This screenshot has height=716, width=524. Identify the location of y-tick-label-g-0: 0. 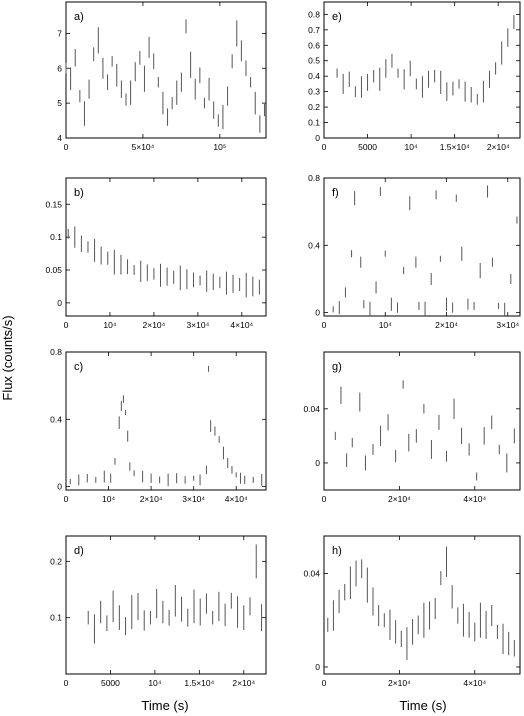
(317, 463).